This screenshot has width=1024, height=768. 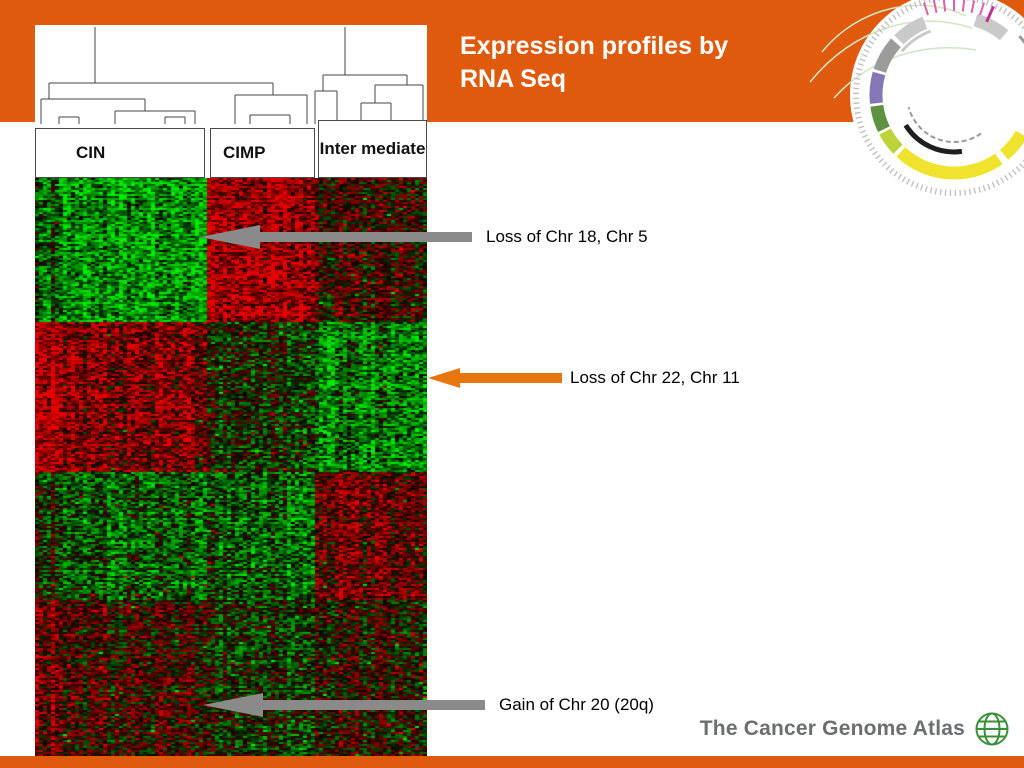 I want to click on circos-curl-lines, so click(x=893, y=51).